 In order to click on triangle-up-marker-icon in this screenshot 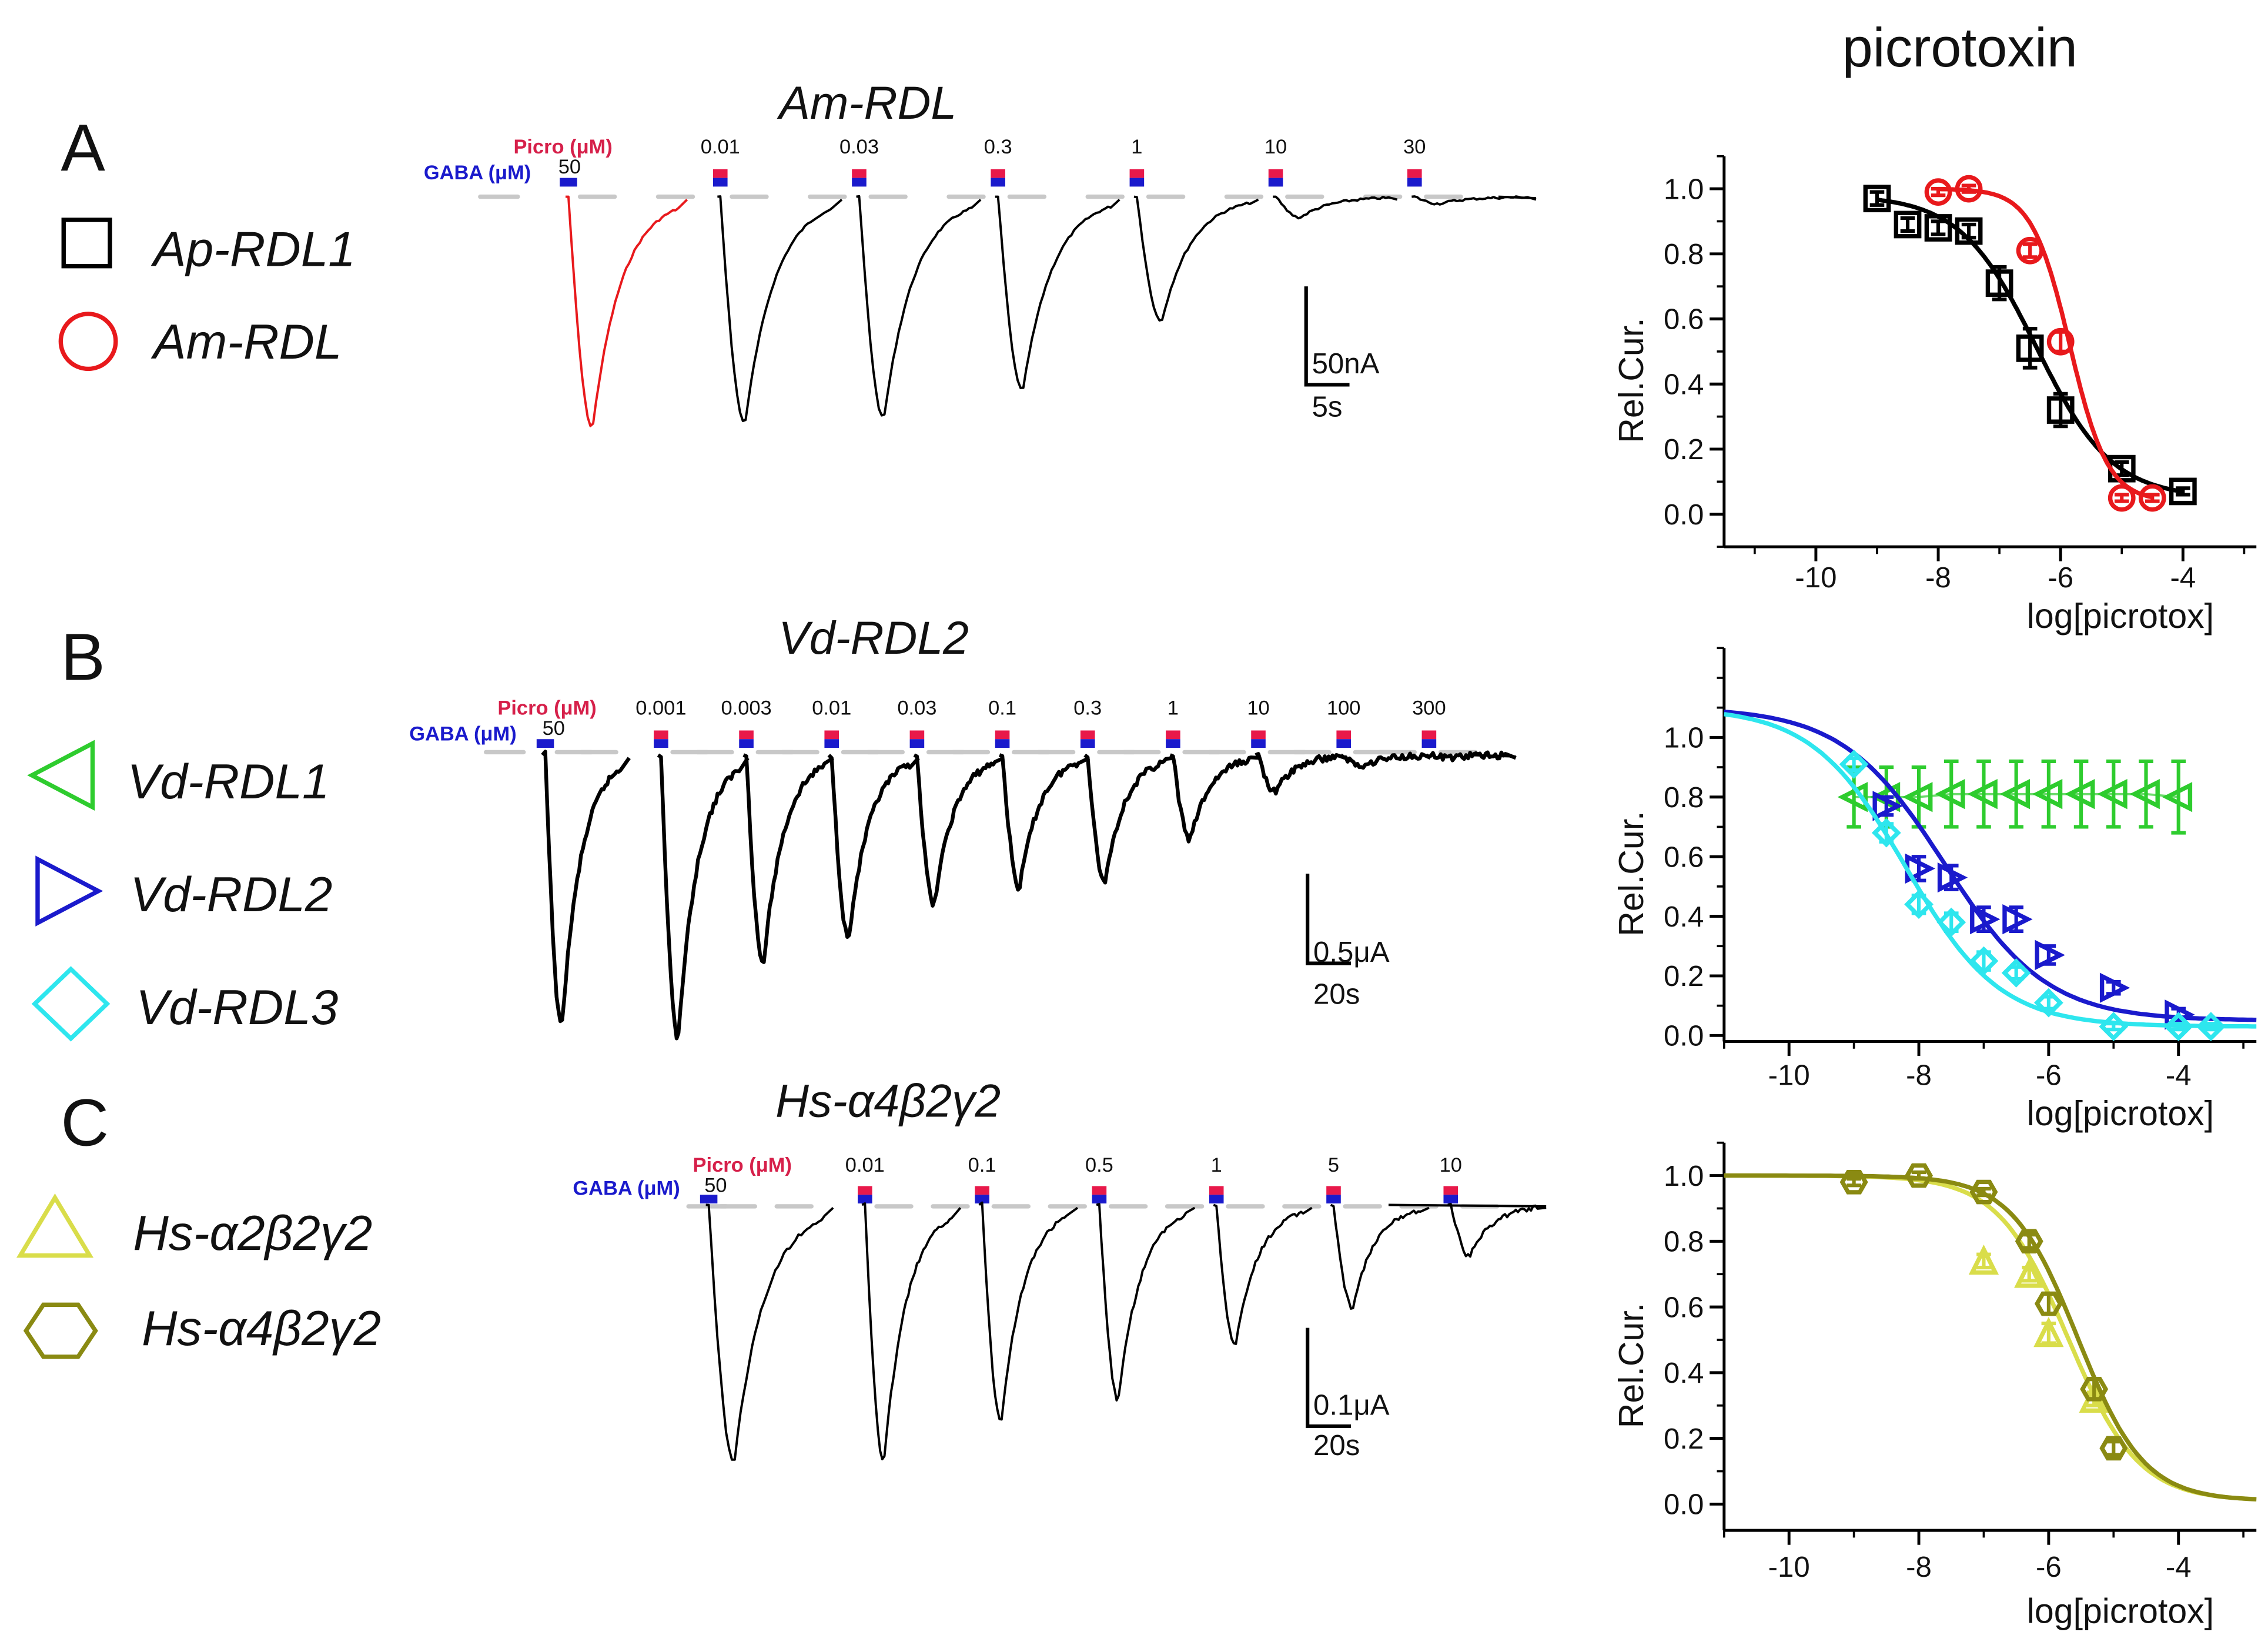, I will do `click(55, 1226)`.